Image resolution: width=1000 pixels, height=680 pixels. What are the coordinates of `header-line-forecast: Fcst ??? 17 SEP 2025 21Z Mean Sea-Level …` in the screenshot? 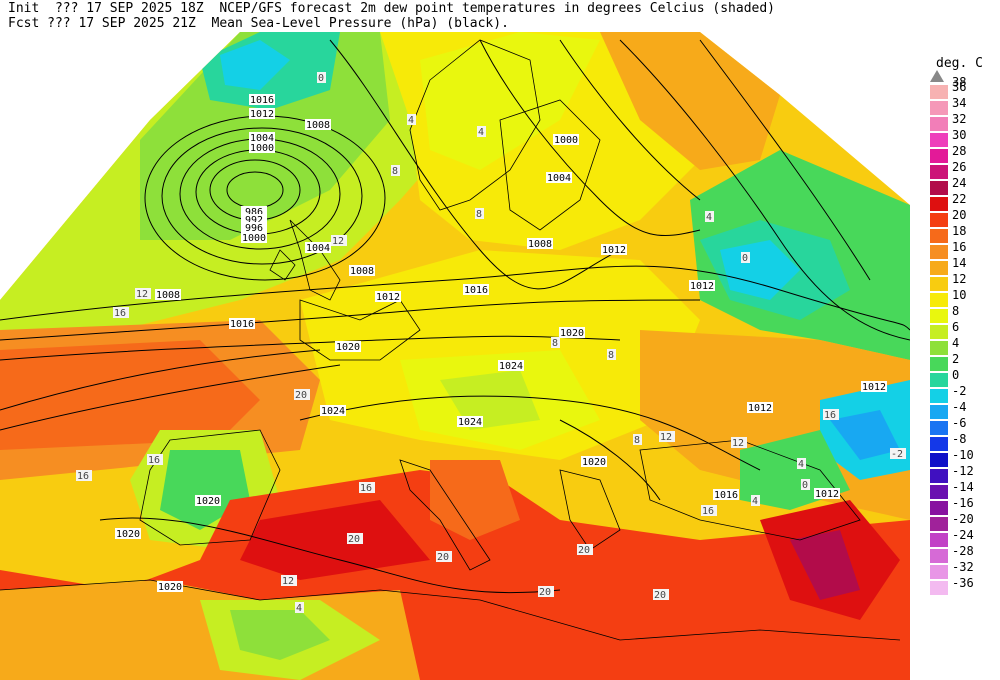 It's located at (258, 23).